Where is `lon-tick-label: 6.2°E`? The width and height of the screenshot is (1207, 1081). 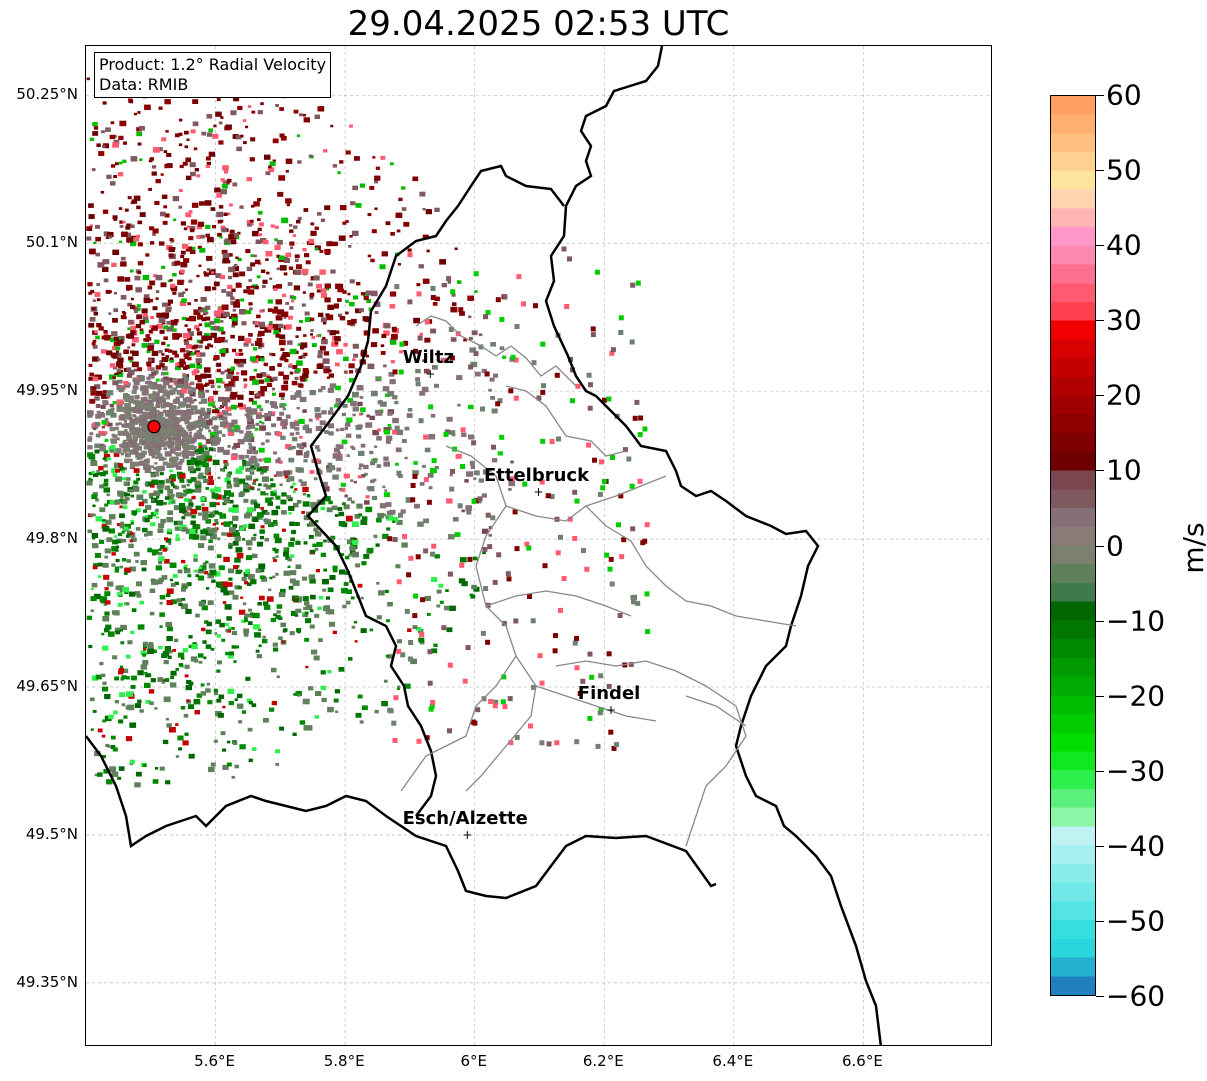
lon-tick-label: 6.2°E is located at coordinates (603, 1061).